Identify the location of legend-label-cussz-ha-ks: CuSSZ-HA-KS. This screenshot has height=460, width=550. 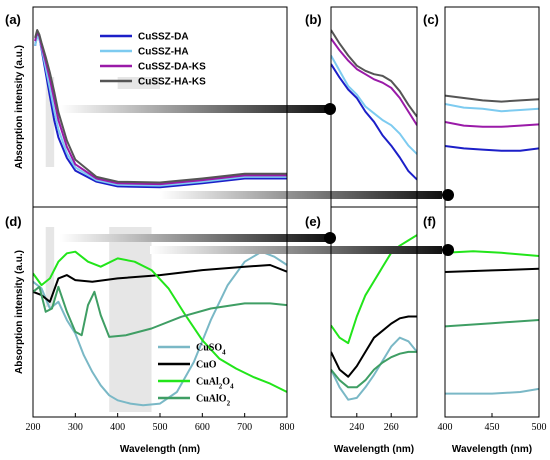
(172, 82).